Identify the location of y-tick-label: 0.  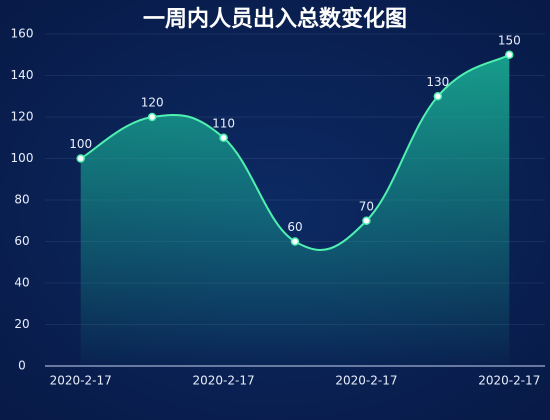
(22, 366).